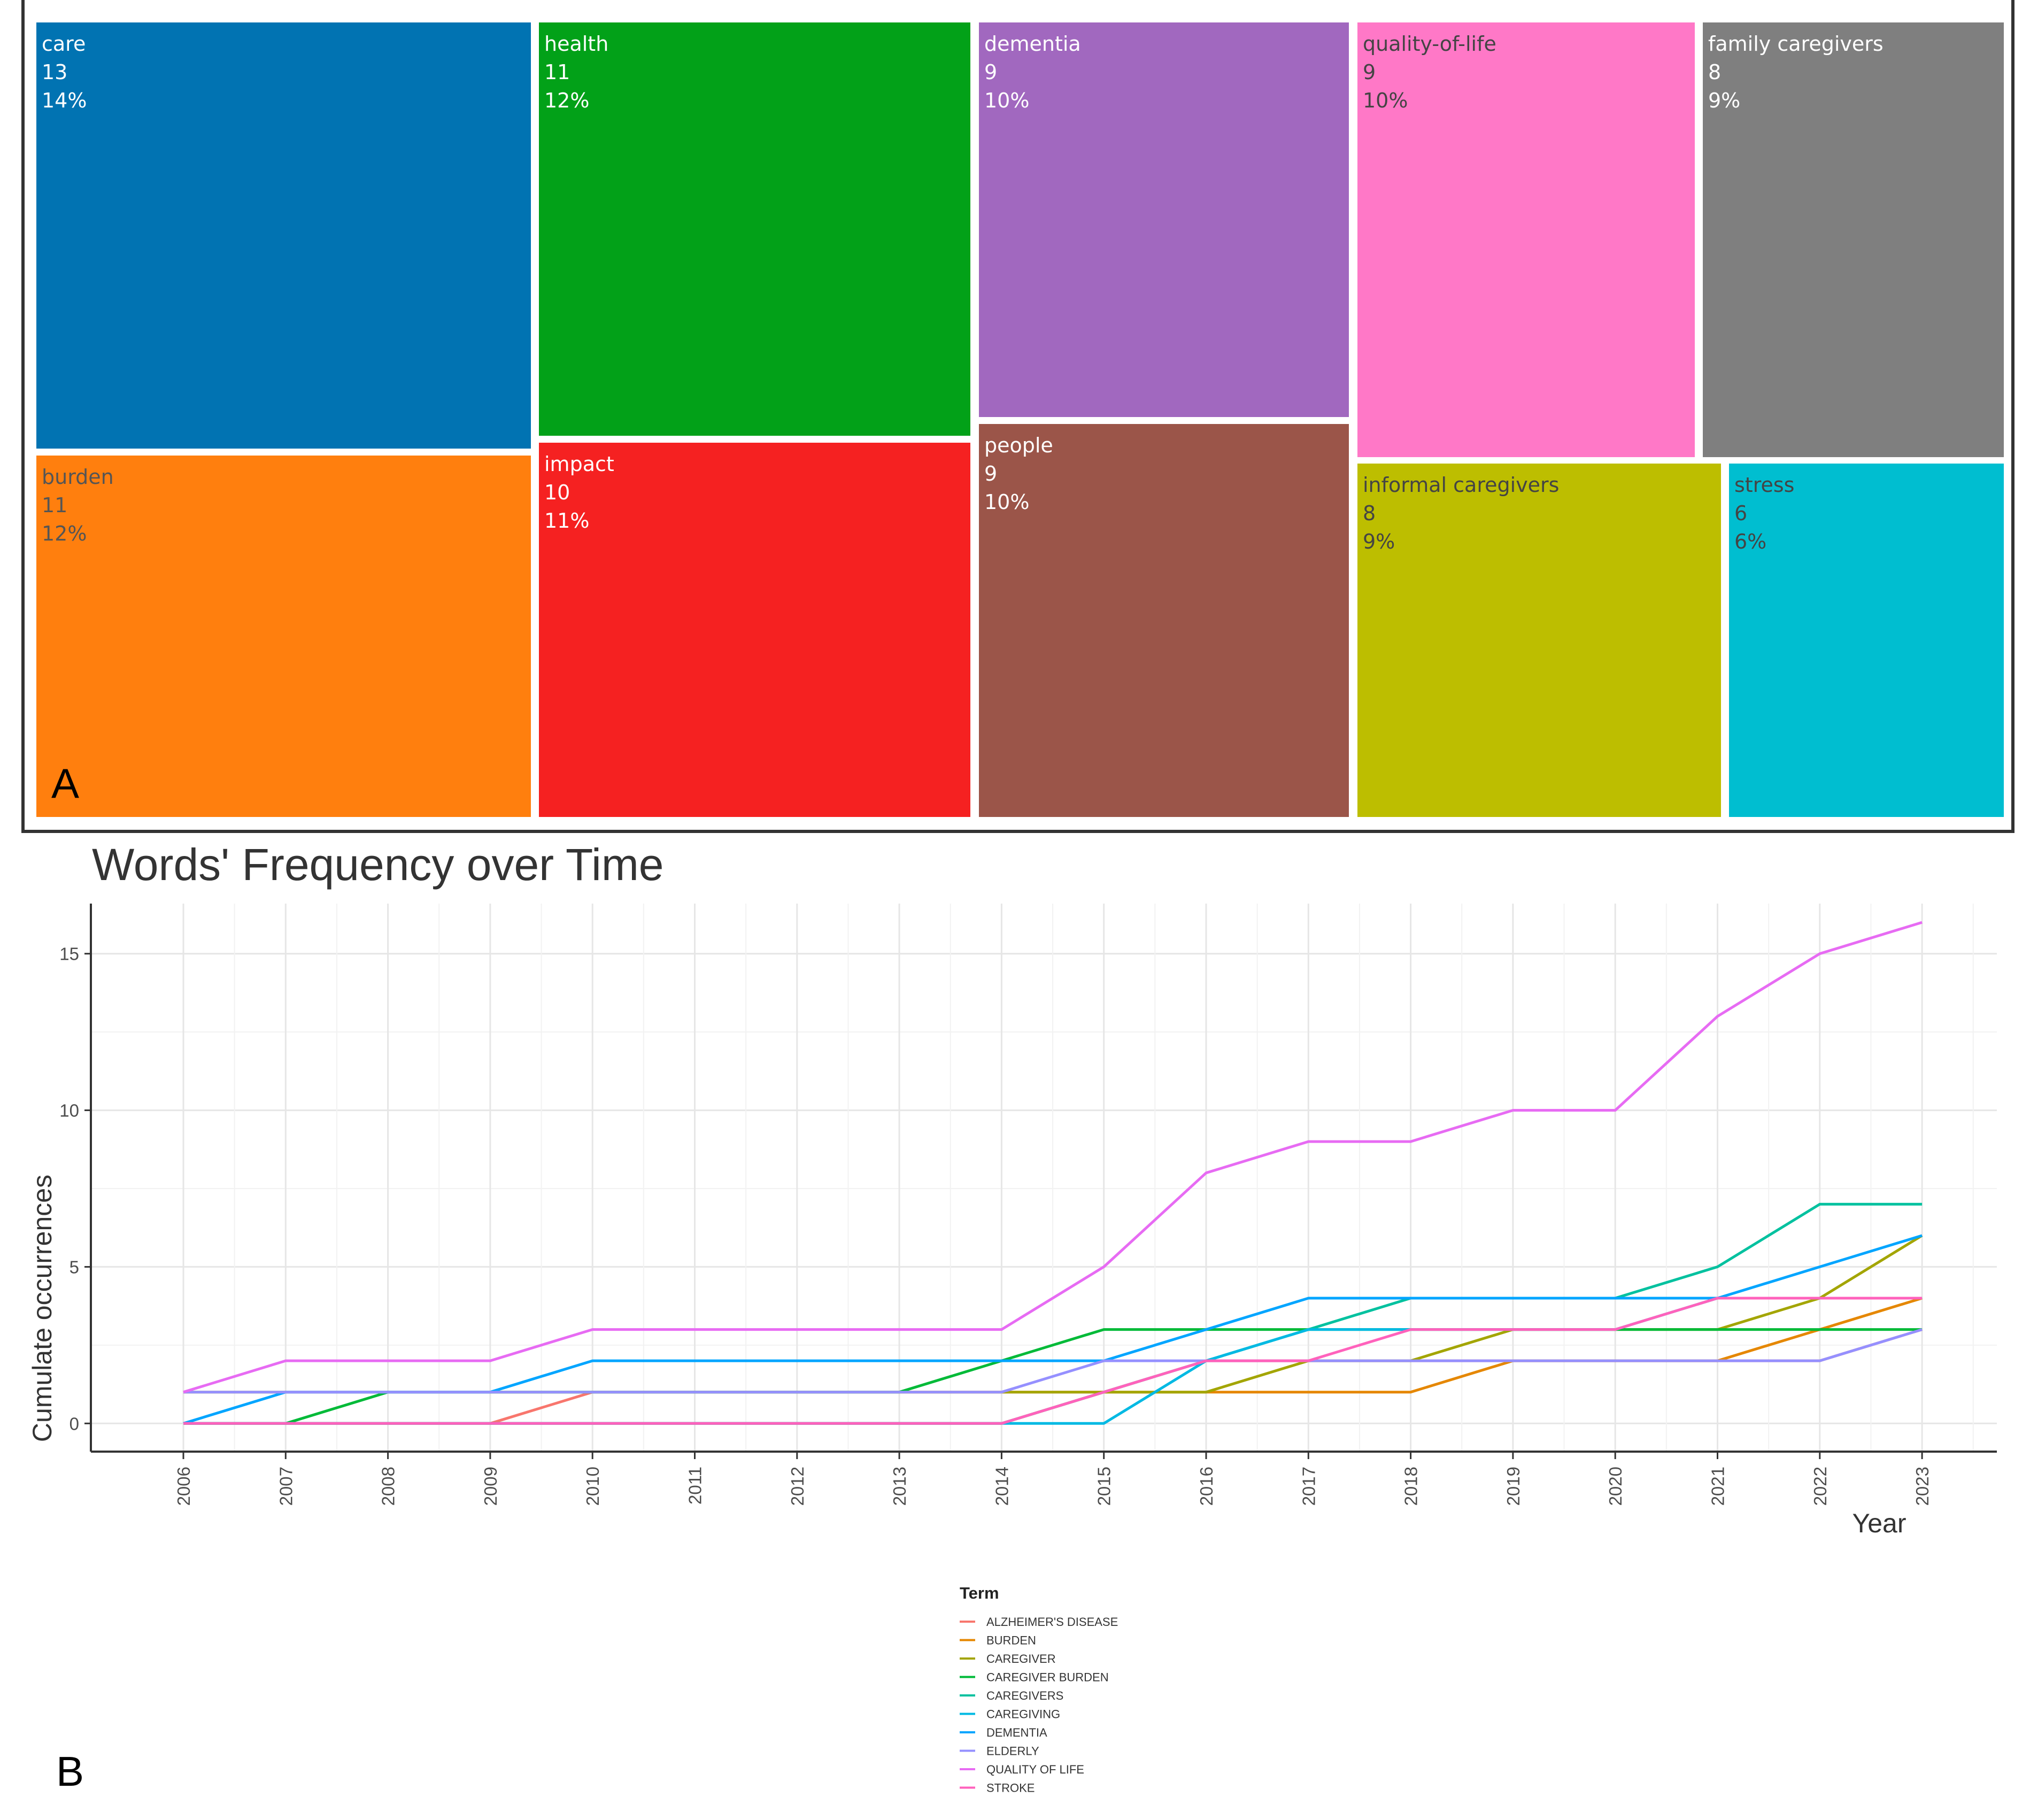  I want to click on x-tick-label: 2006, so click(184, 1487).